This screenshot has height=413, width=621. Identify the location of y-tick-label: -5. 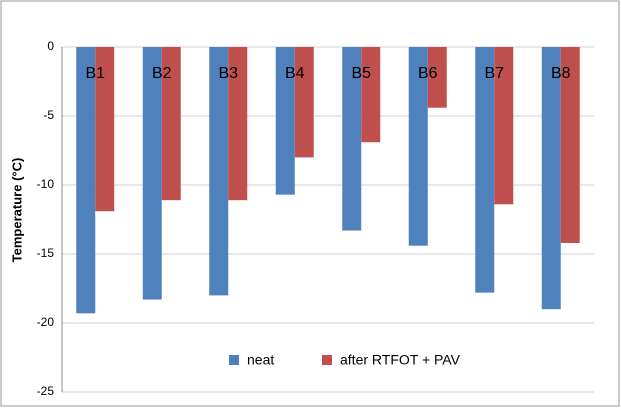
(48, 115).